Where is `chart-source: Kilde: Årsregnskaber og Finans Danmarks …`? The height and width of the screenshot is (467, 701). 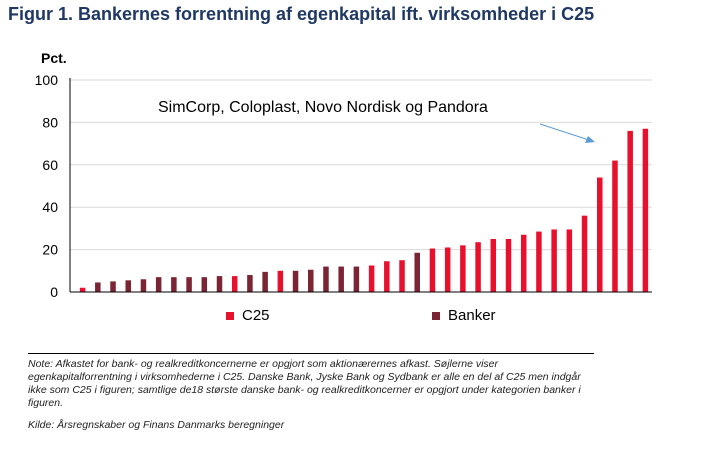 chart-source: Kilde: Årsregnskaber og Finans Danmarks … is located at coordinates (156, 425).